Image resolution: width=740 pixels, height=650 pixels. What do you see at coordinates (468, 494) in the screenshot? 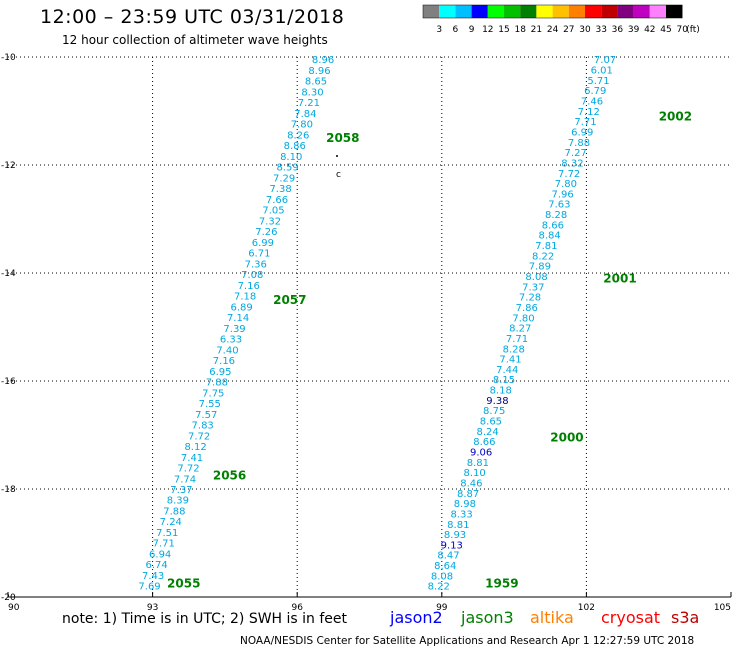
I see `wave-height-label: 8.87` at bounding box center [468, 494].